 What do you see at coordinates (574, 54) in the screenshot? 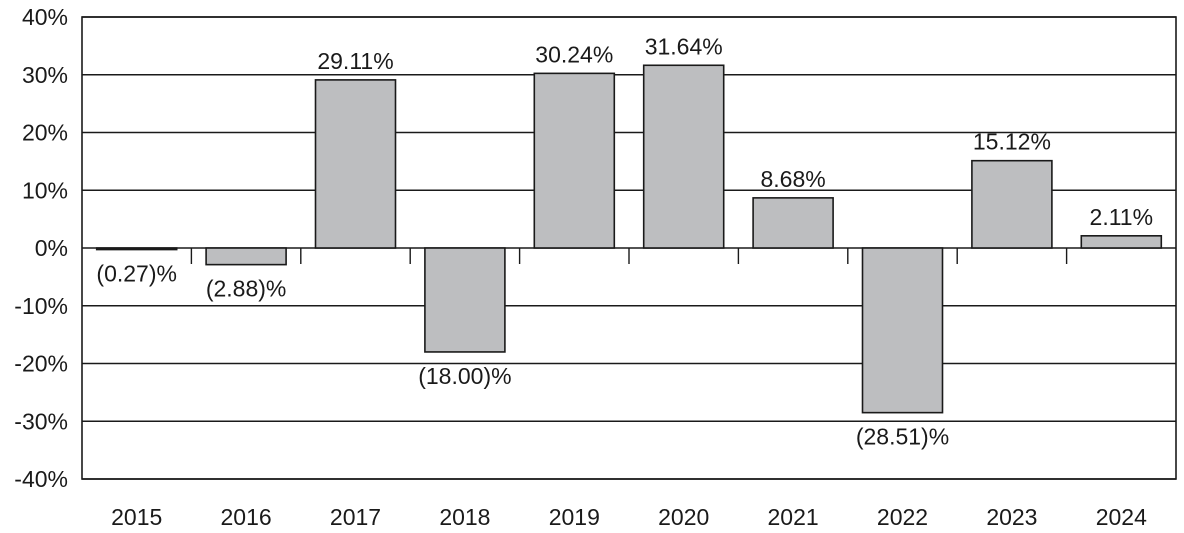
I see `data-label-2019: 30.24%` at bounding box center [574, 54].